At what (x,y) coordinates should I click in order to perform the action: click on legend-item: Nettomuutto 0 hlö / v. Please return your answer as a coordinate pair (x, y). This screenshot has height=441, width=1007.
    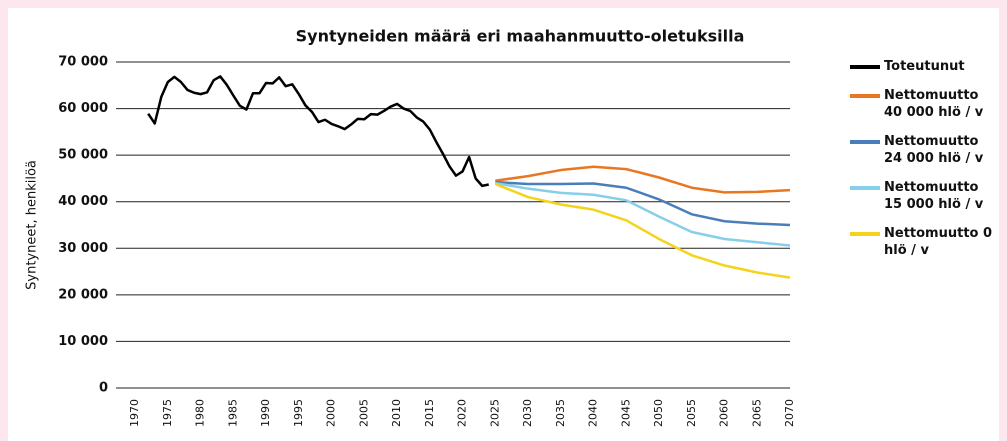
    Looking at the image, I should click on (925, 242).